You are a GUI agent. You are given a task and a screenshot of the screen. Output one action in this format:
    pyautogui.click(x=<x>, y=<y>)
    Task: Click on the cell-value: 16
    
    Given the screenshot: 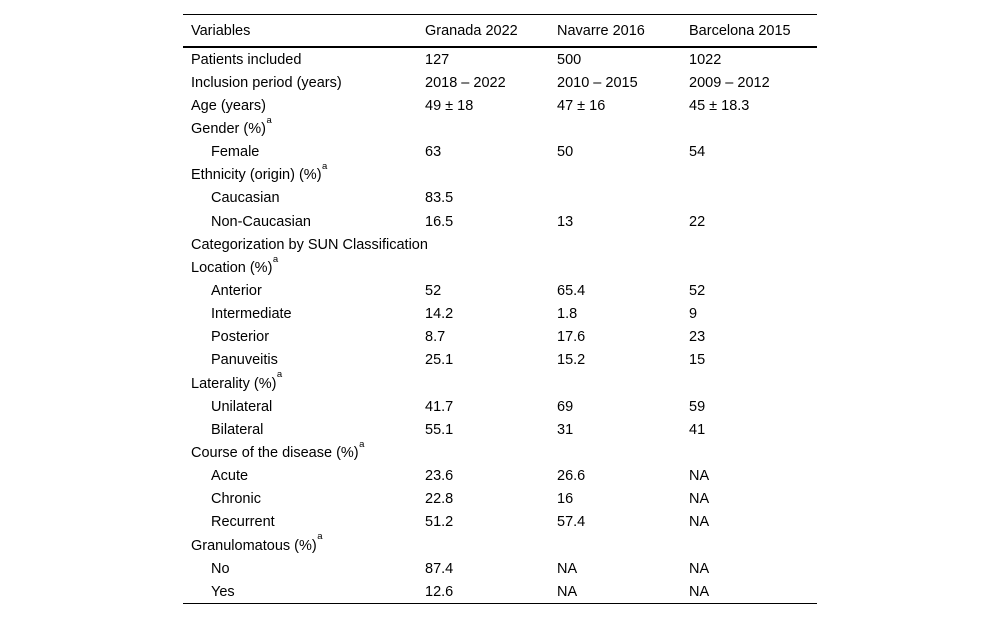 What is the action you would take?
    pyautogui.click(x=565, y=499)
    